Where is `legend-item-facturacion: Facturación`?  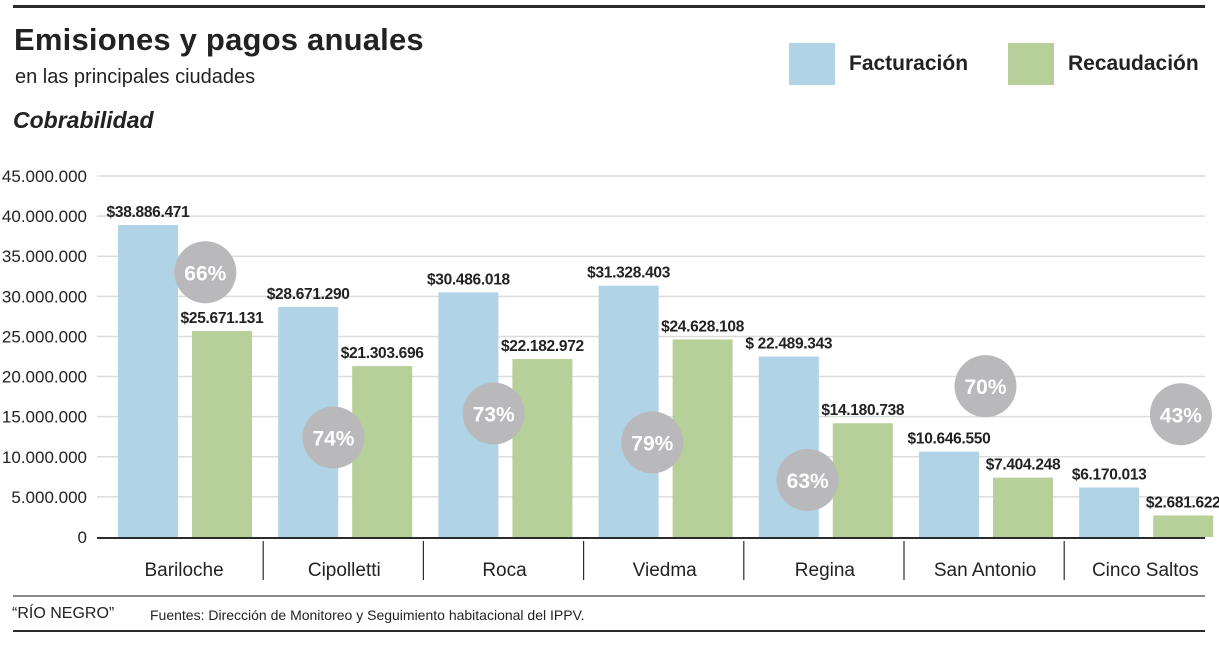 legend-item-facturacion: Facturación is located at coordinates (878, 64).